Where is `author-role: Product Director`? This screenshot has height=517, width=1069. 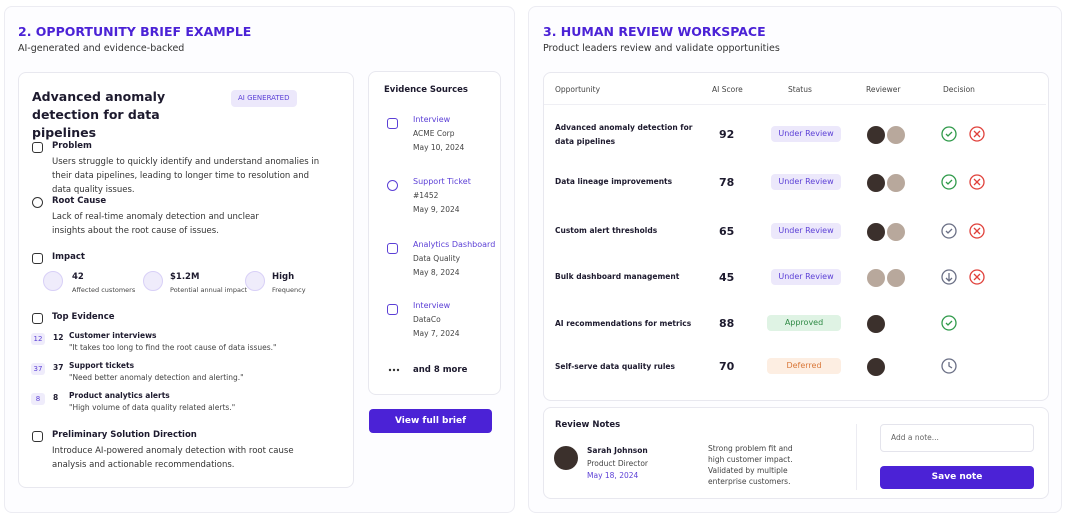
author-role: Product Director is located at coordinates (617, 463).